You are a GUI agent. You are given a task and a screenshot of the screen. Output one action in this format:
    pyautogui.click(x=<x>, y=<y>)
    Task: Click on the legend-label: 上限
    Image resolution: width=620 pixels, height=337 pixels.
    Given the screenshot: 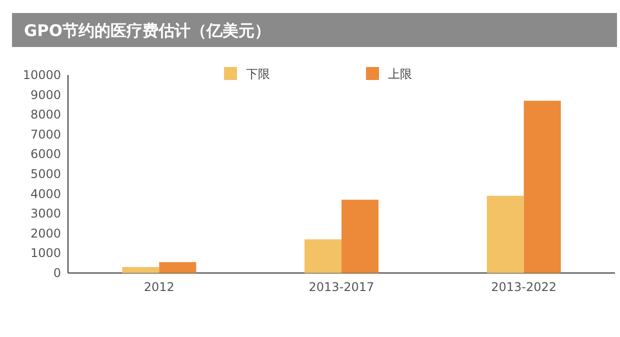 What is the action you would take?
    pyautogui.click(x=400, y=74)
    